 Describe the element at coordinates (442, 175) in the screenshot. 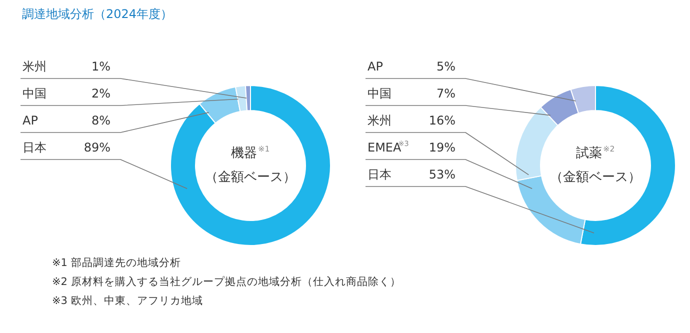

I see `data-label: 53%` at that location.